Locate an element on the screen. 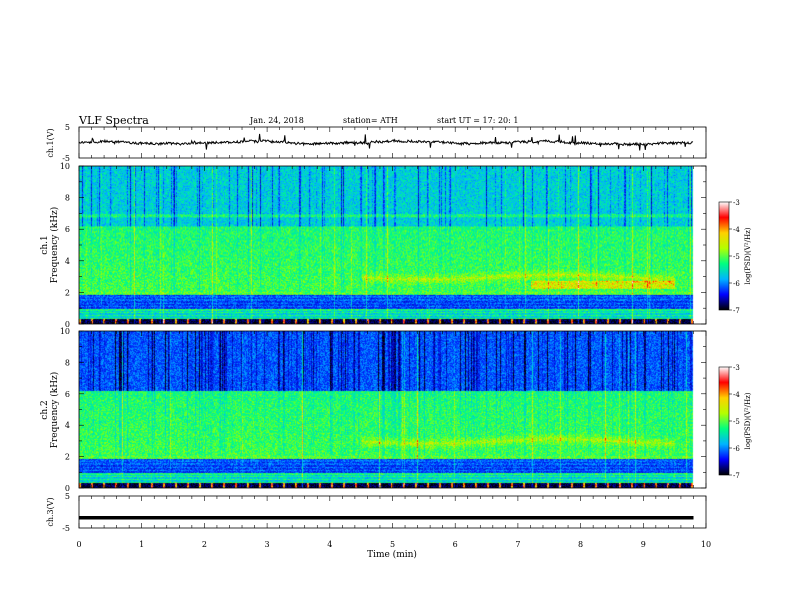 This screenshot has height=616, width=792. figure-title: VLF Spectra is located at coordinates (113, 120).